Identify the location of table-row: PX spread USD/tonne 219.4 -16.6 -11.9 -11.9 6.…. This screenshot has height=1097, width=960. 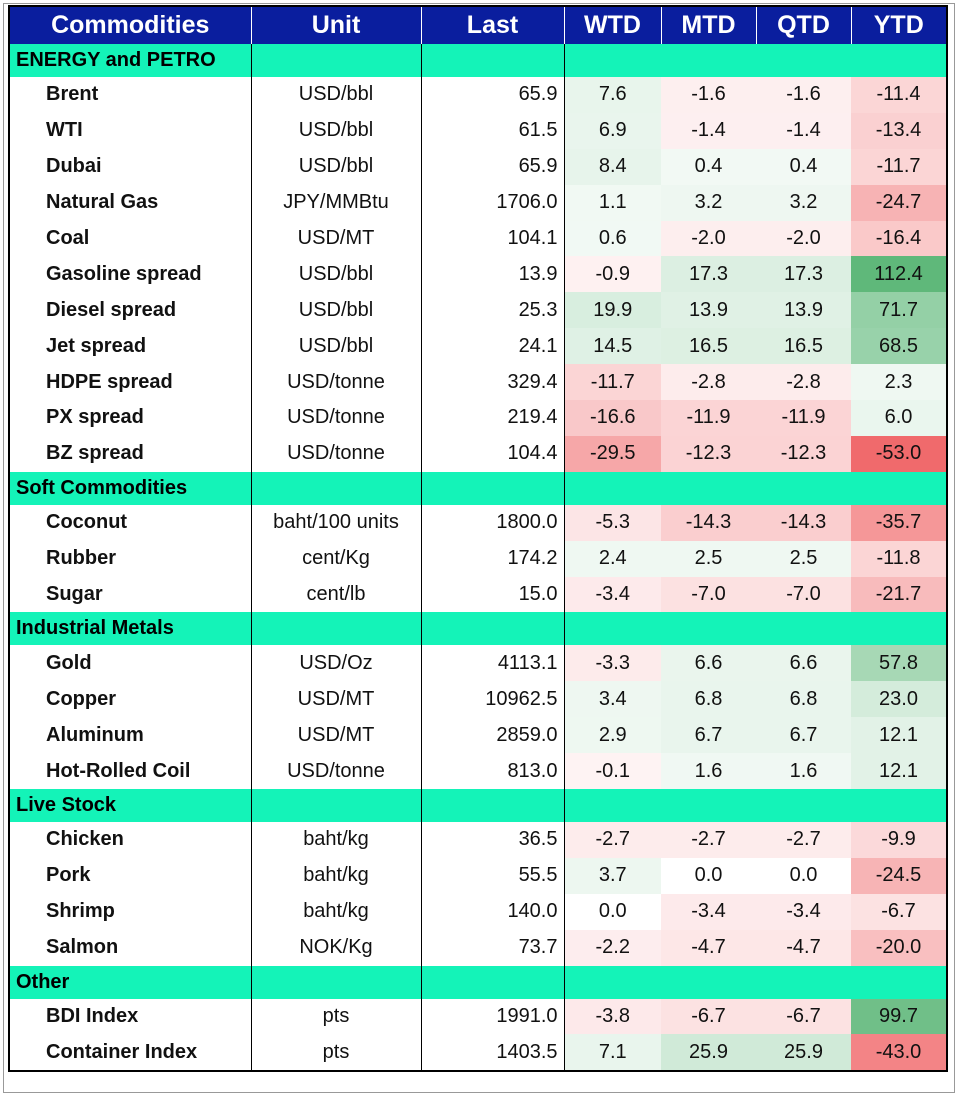
(478, 418).